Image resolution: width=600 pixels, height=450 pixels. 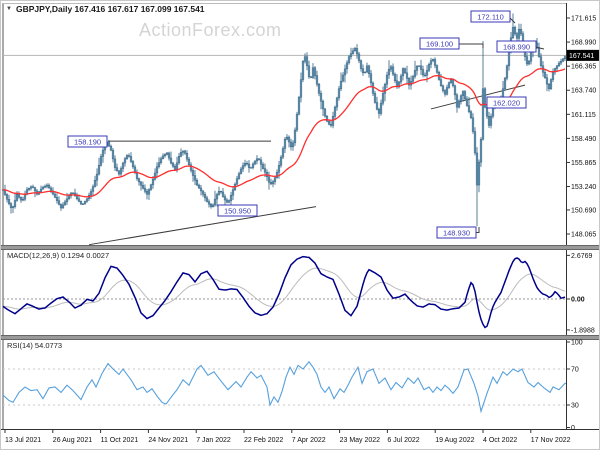 What do you see at coordinates (284, 387) in the screenshot?
I see `rsi-line` at bounding box center [284, 387].